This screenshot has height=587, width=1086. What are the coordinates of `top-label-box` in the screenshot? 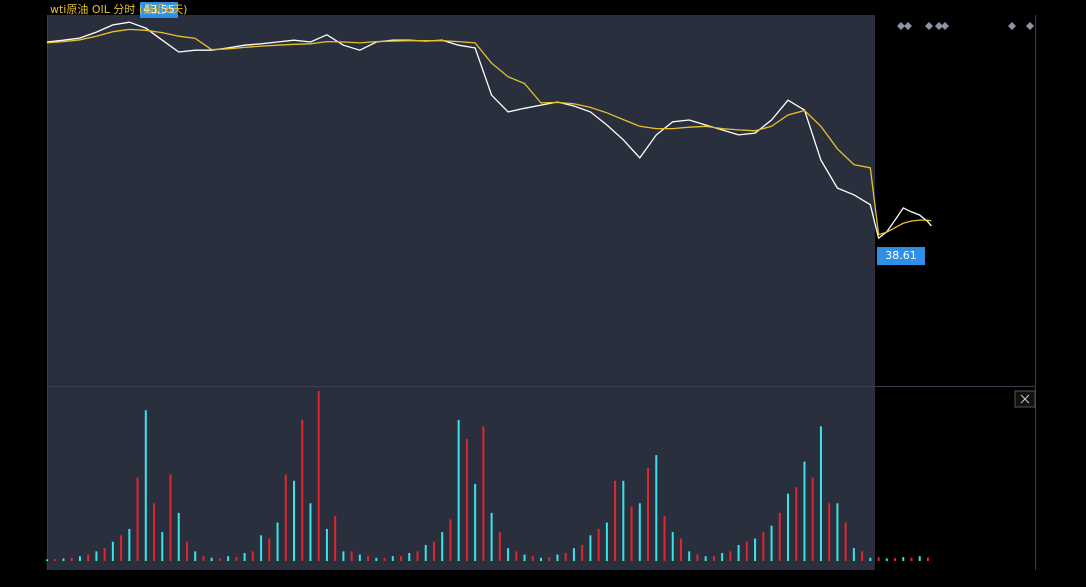 It's located at (159, 10).